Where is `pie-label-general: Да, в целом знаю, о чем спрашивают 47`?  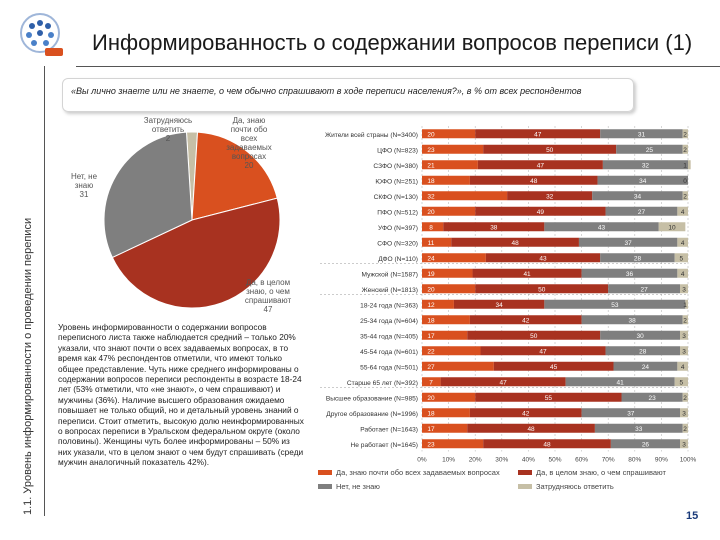 pie-label-general: Да, в целом знаю, о чем спрашивают 47 is located at coordinates (268, 296).